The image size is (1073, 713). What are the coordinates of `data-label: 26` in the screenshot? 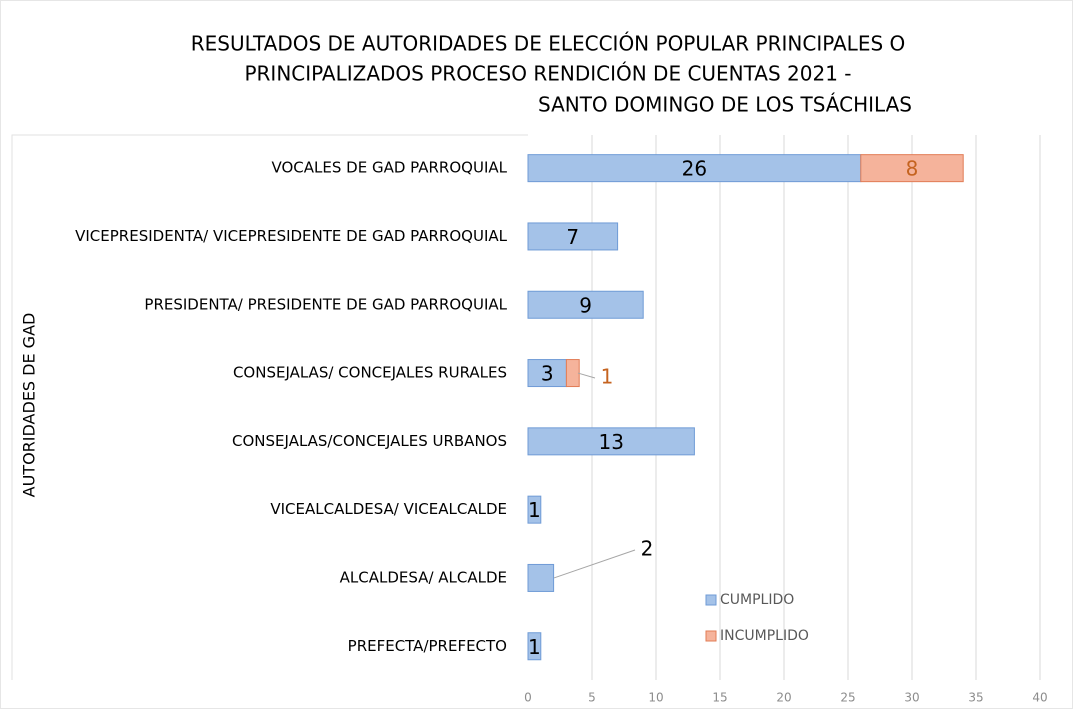 It's located at (694, 169).